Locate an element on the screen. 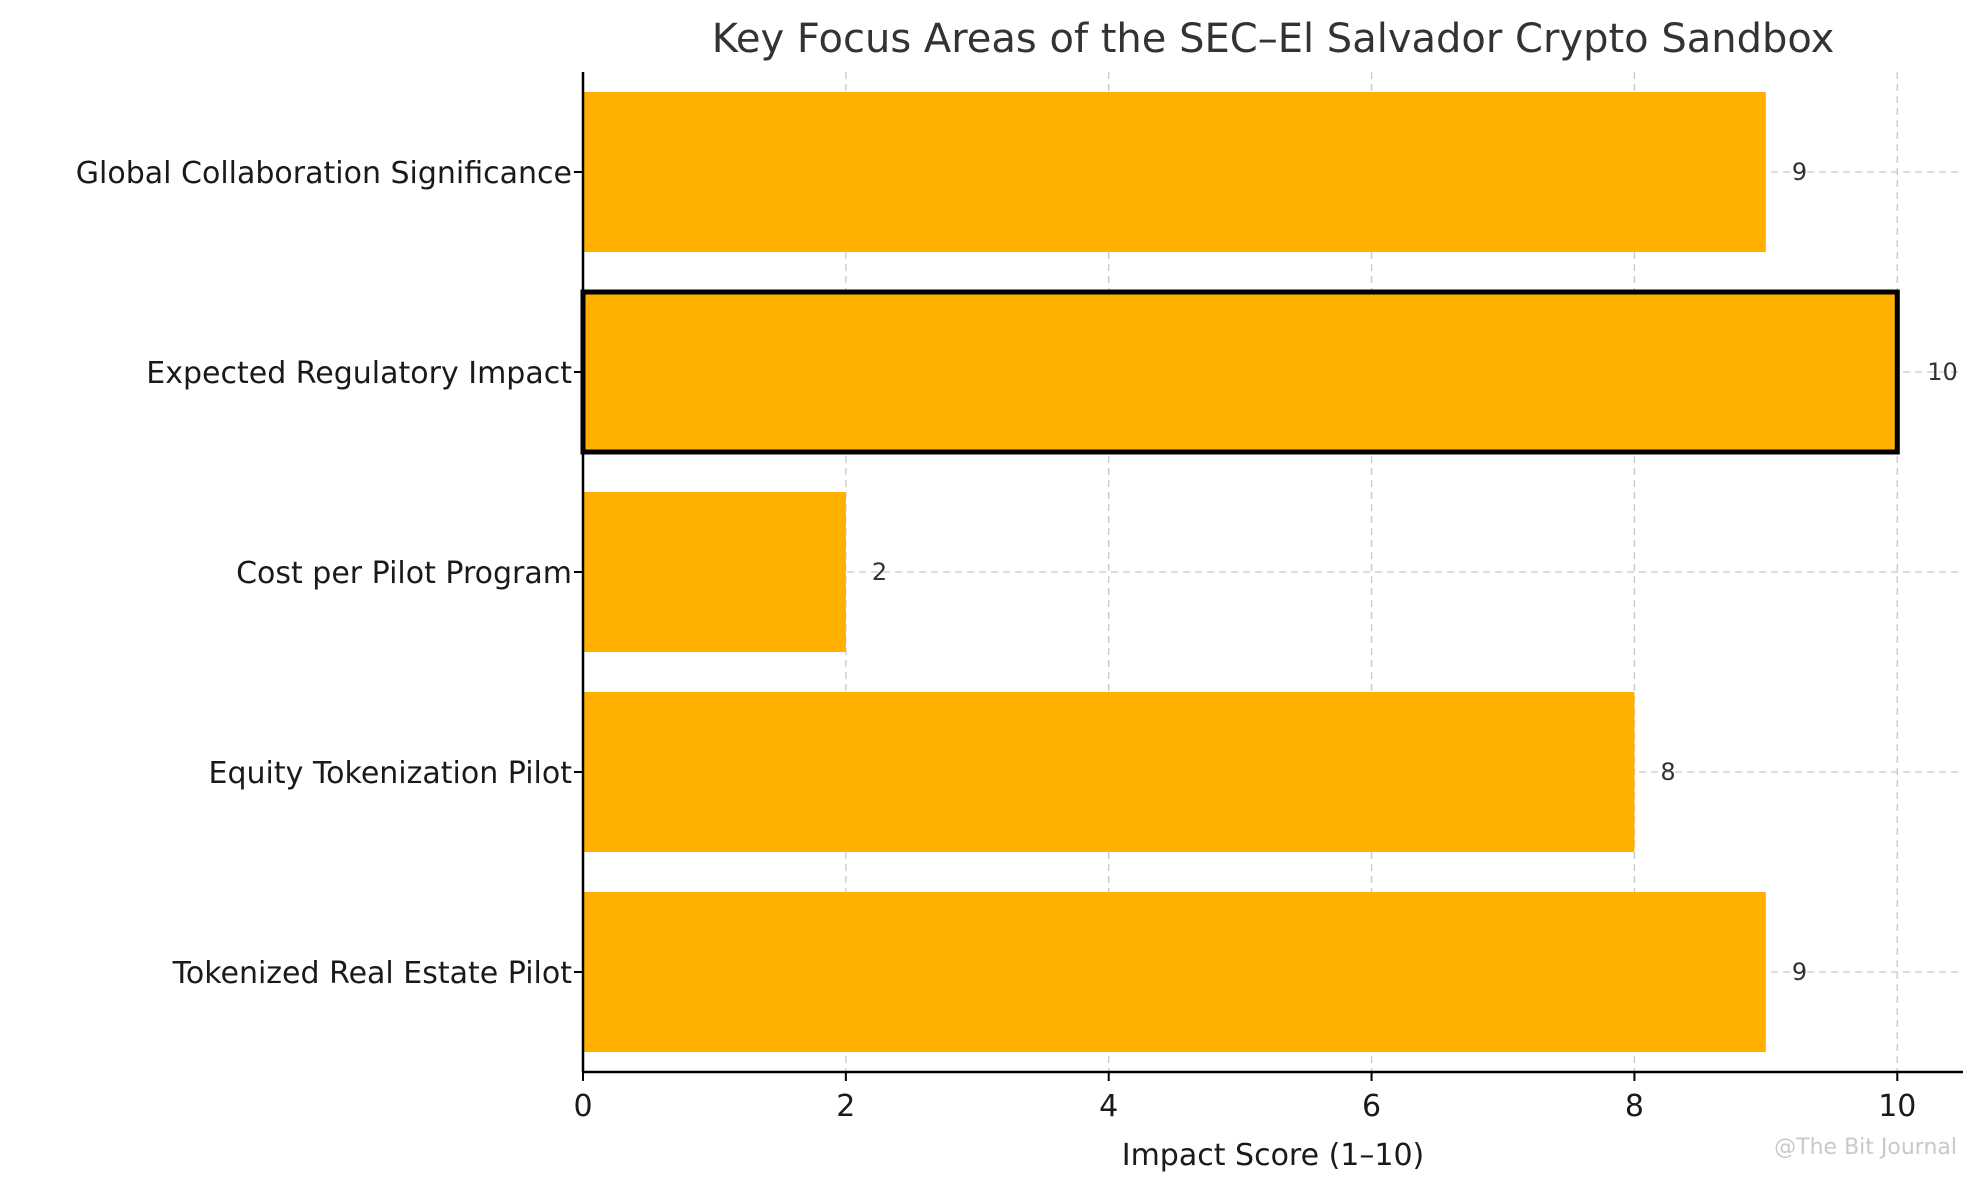  x-tick-label: 6 is located at coordinates (1371, 1106).